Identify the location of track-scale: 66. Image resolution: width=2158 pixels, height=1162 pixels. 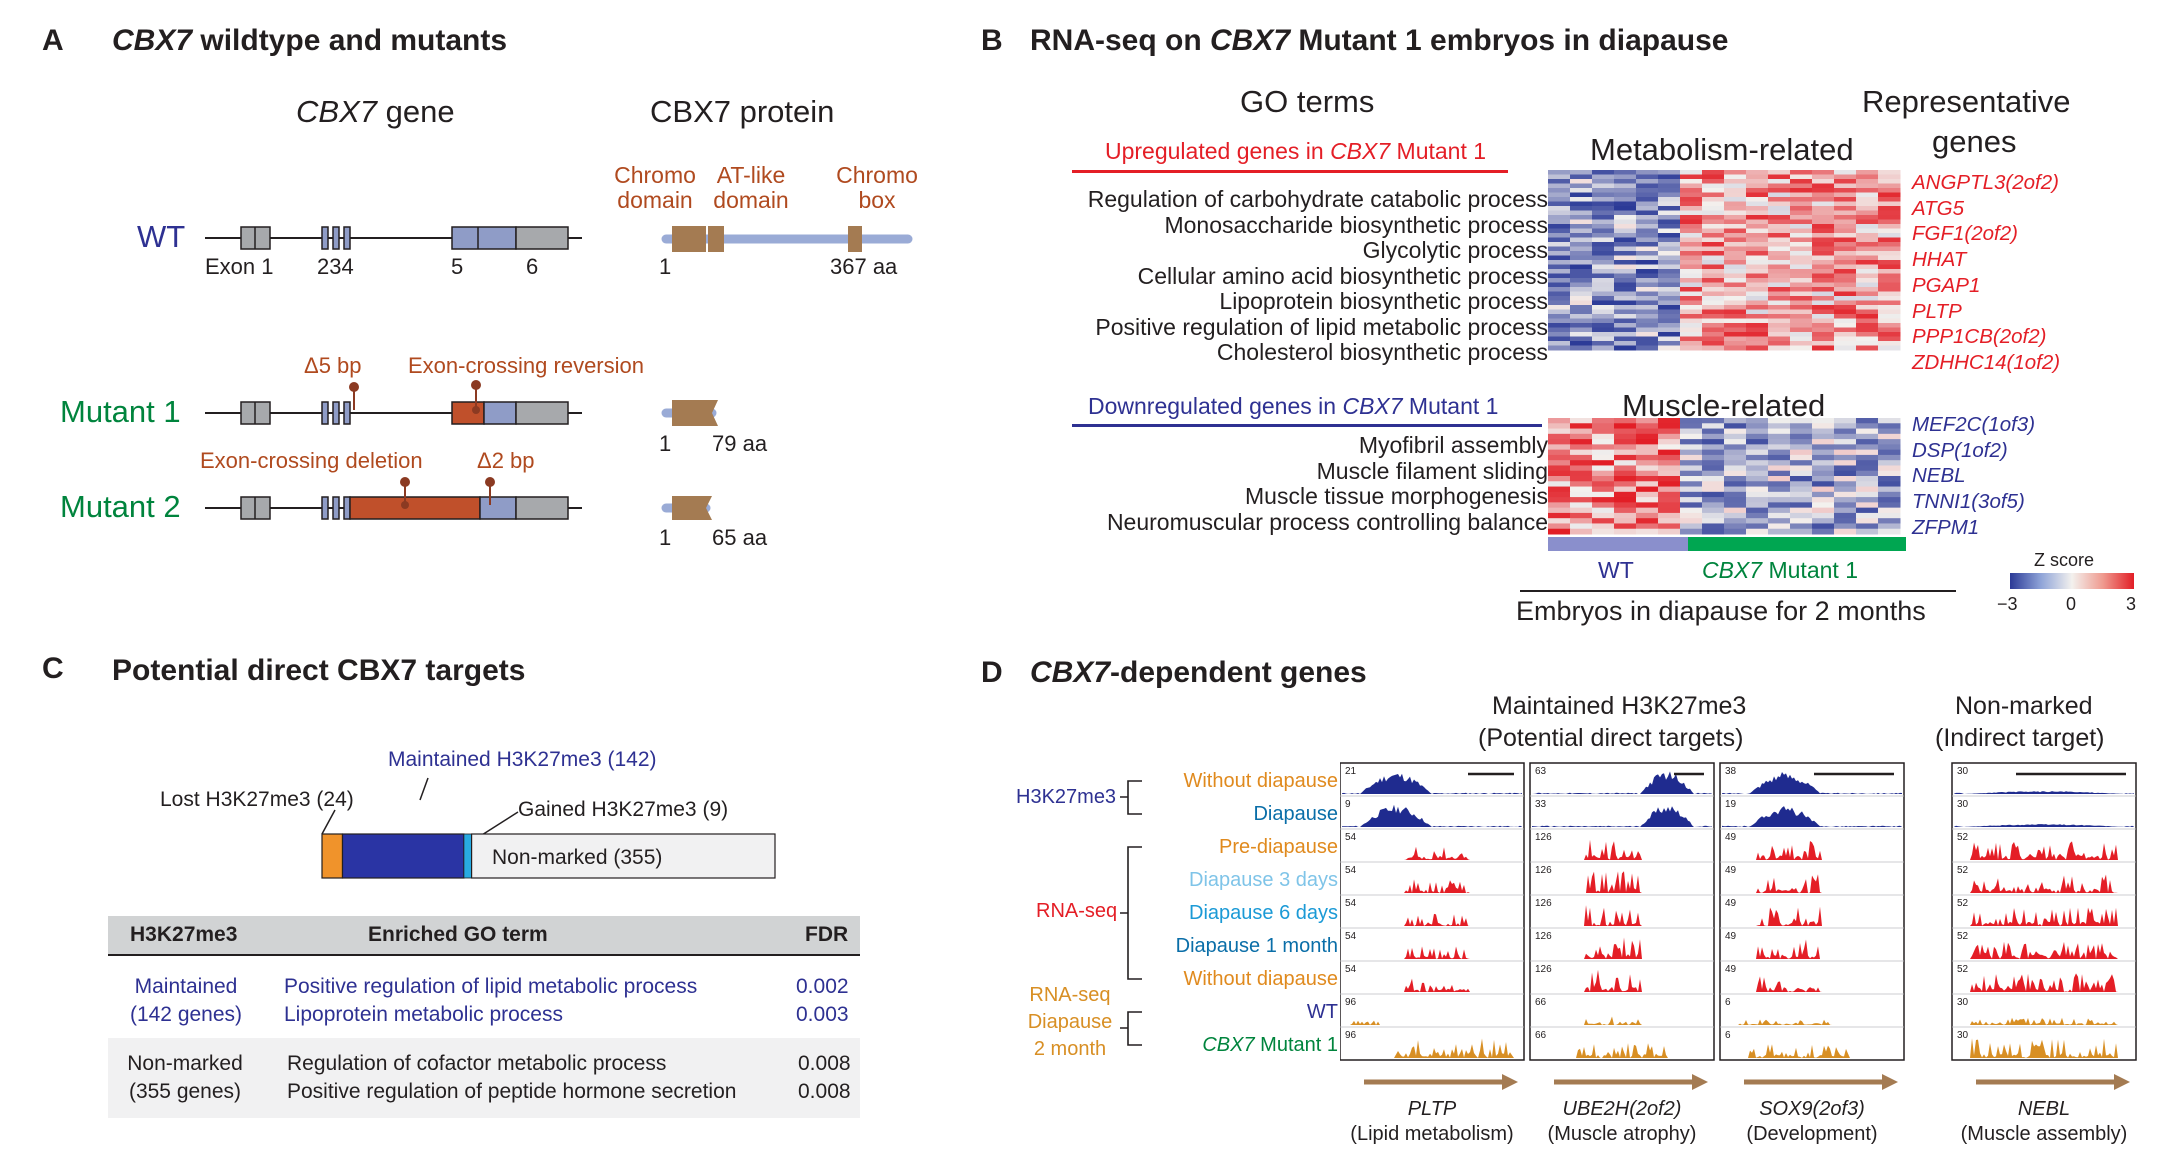
(1541, 1035).